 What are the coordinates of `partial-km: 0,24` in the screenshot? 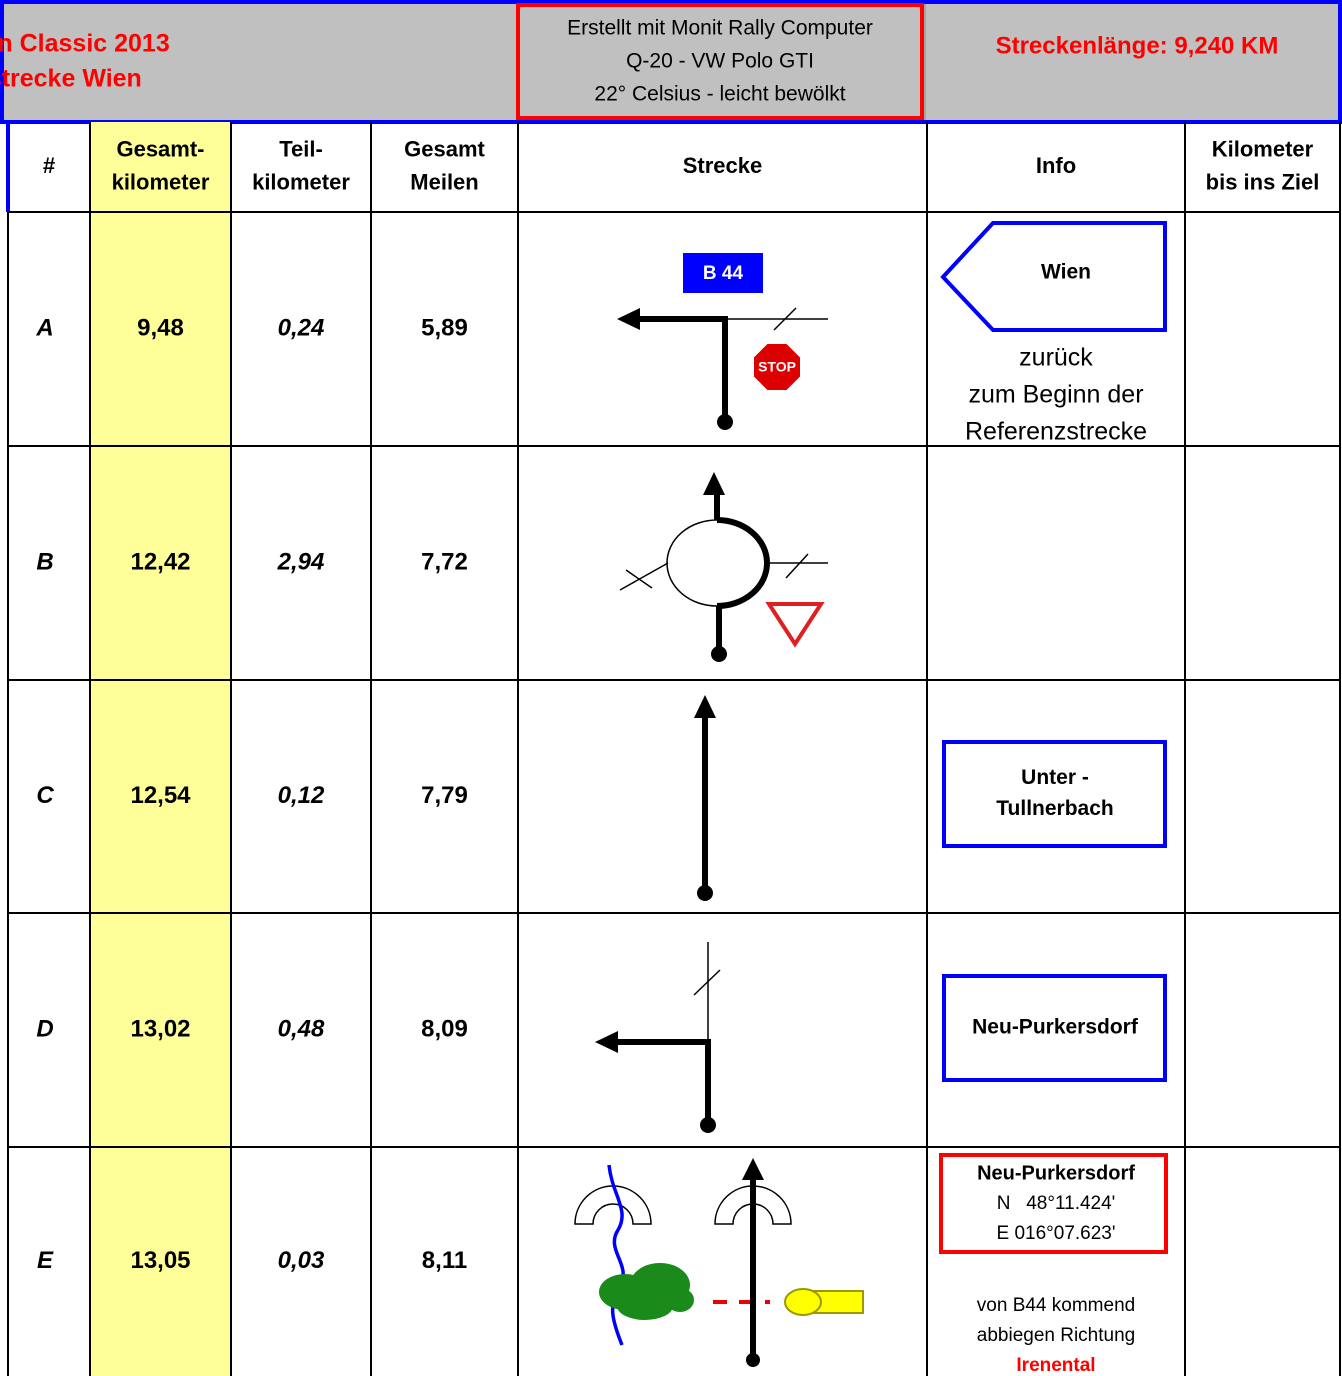 It's located at (301, 327).